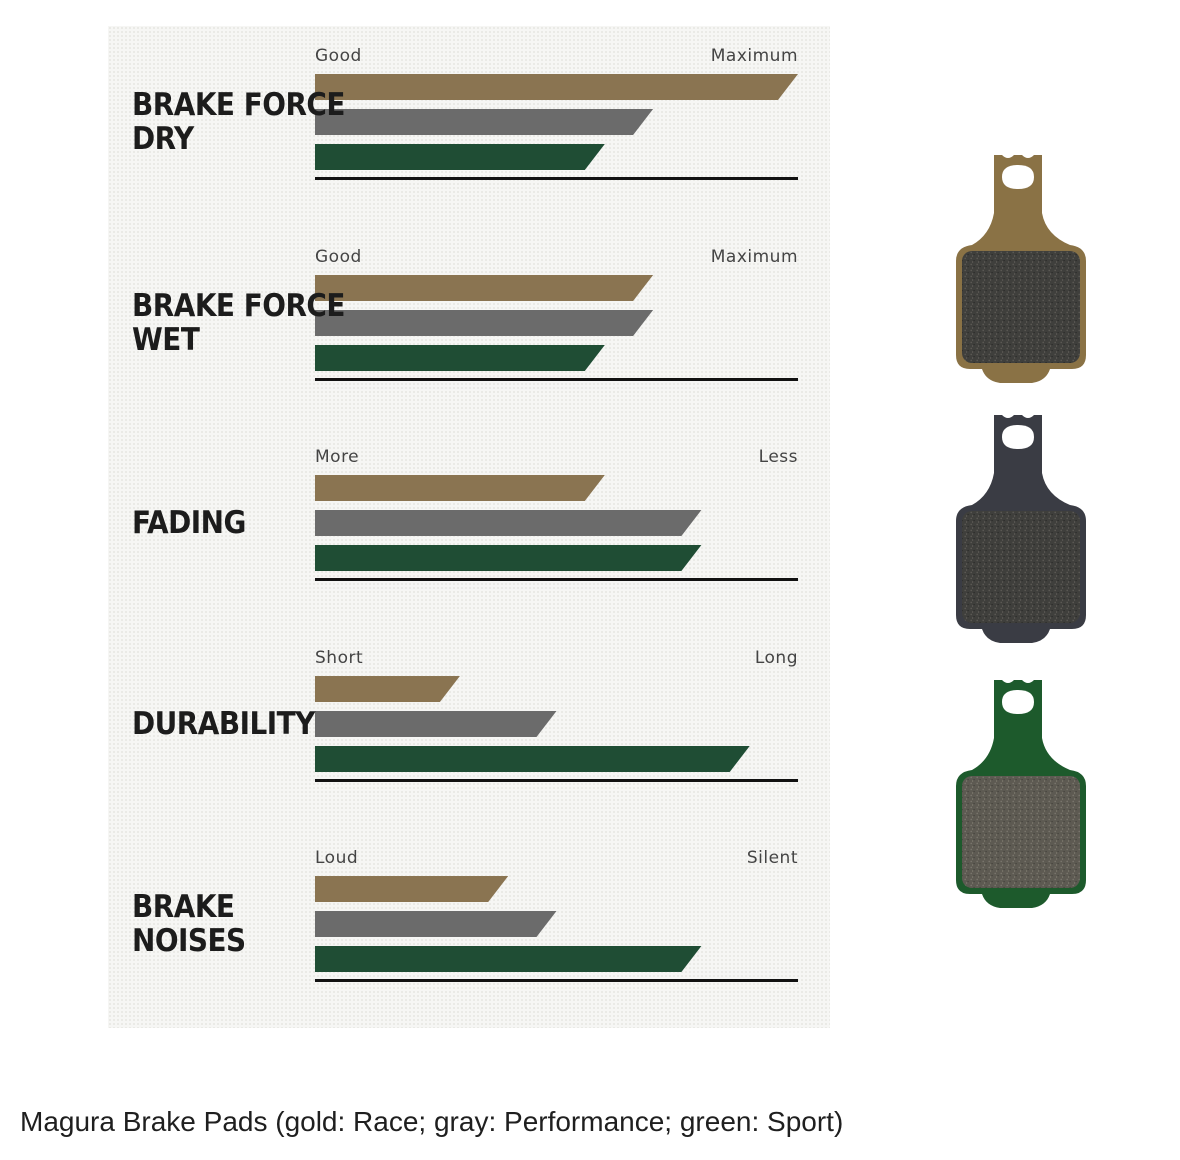 The width and height of the screenshot is (1180, 1160). What do you see at coordinates (772, 858) in the screenshot?
I see `scale-high-label: Silent` at bounding box center [772, 858].